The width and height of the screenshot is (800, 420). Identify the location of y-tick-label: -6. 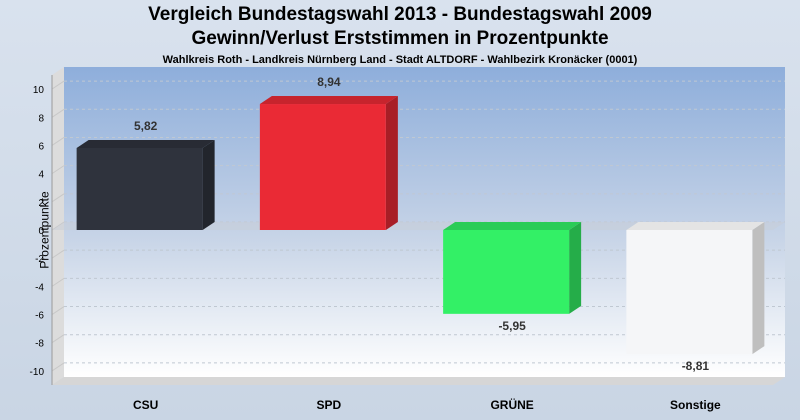
(39, 316).